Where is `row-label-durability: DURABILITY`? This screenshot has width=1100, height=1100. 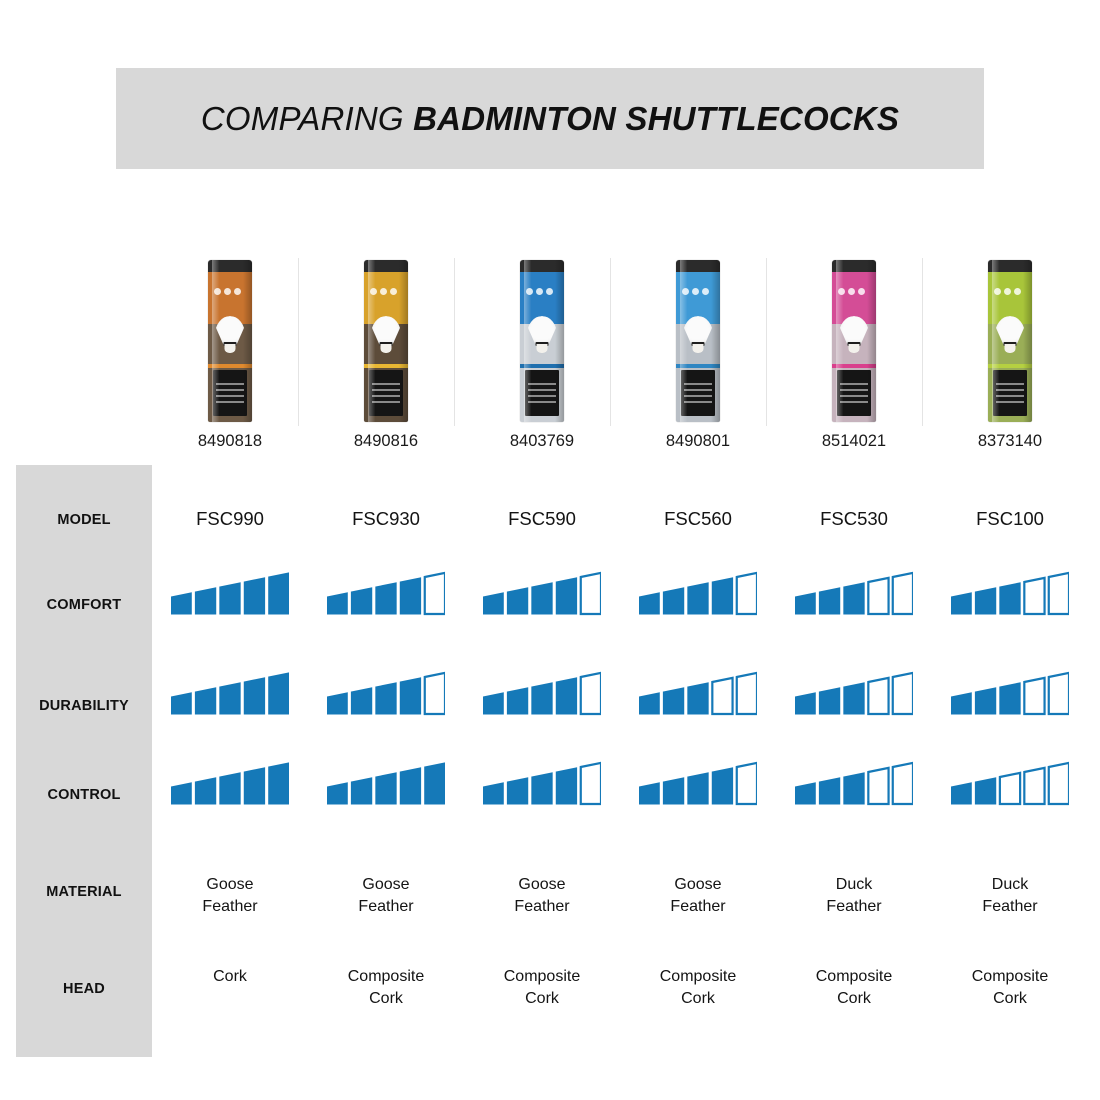
row-label-durability: DURABILITY is located at coordinates (84, 706).